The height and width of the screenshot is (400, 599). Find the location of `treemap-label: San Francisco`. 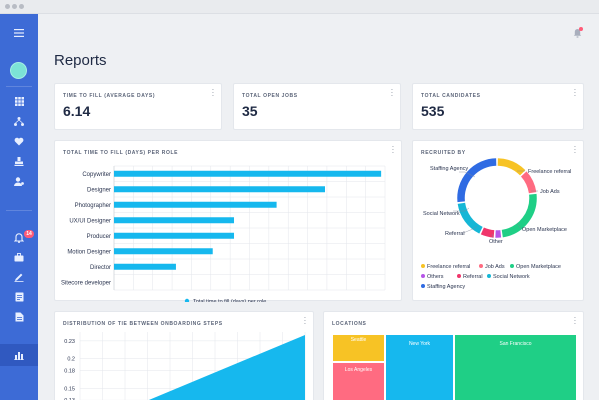

treemap-label: San Francisco is located at coordinates (515, 344).